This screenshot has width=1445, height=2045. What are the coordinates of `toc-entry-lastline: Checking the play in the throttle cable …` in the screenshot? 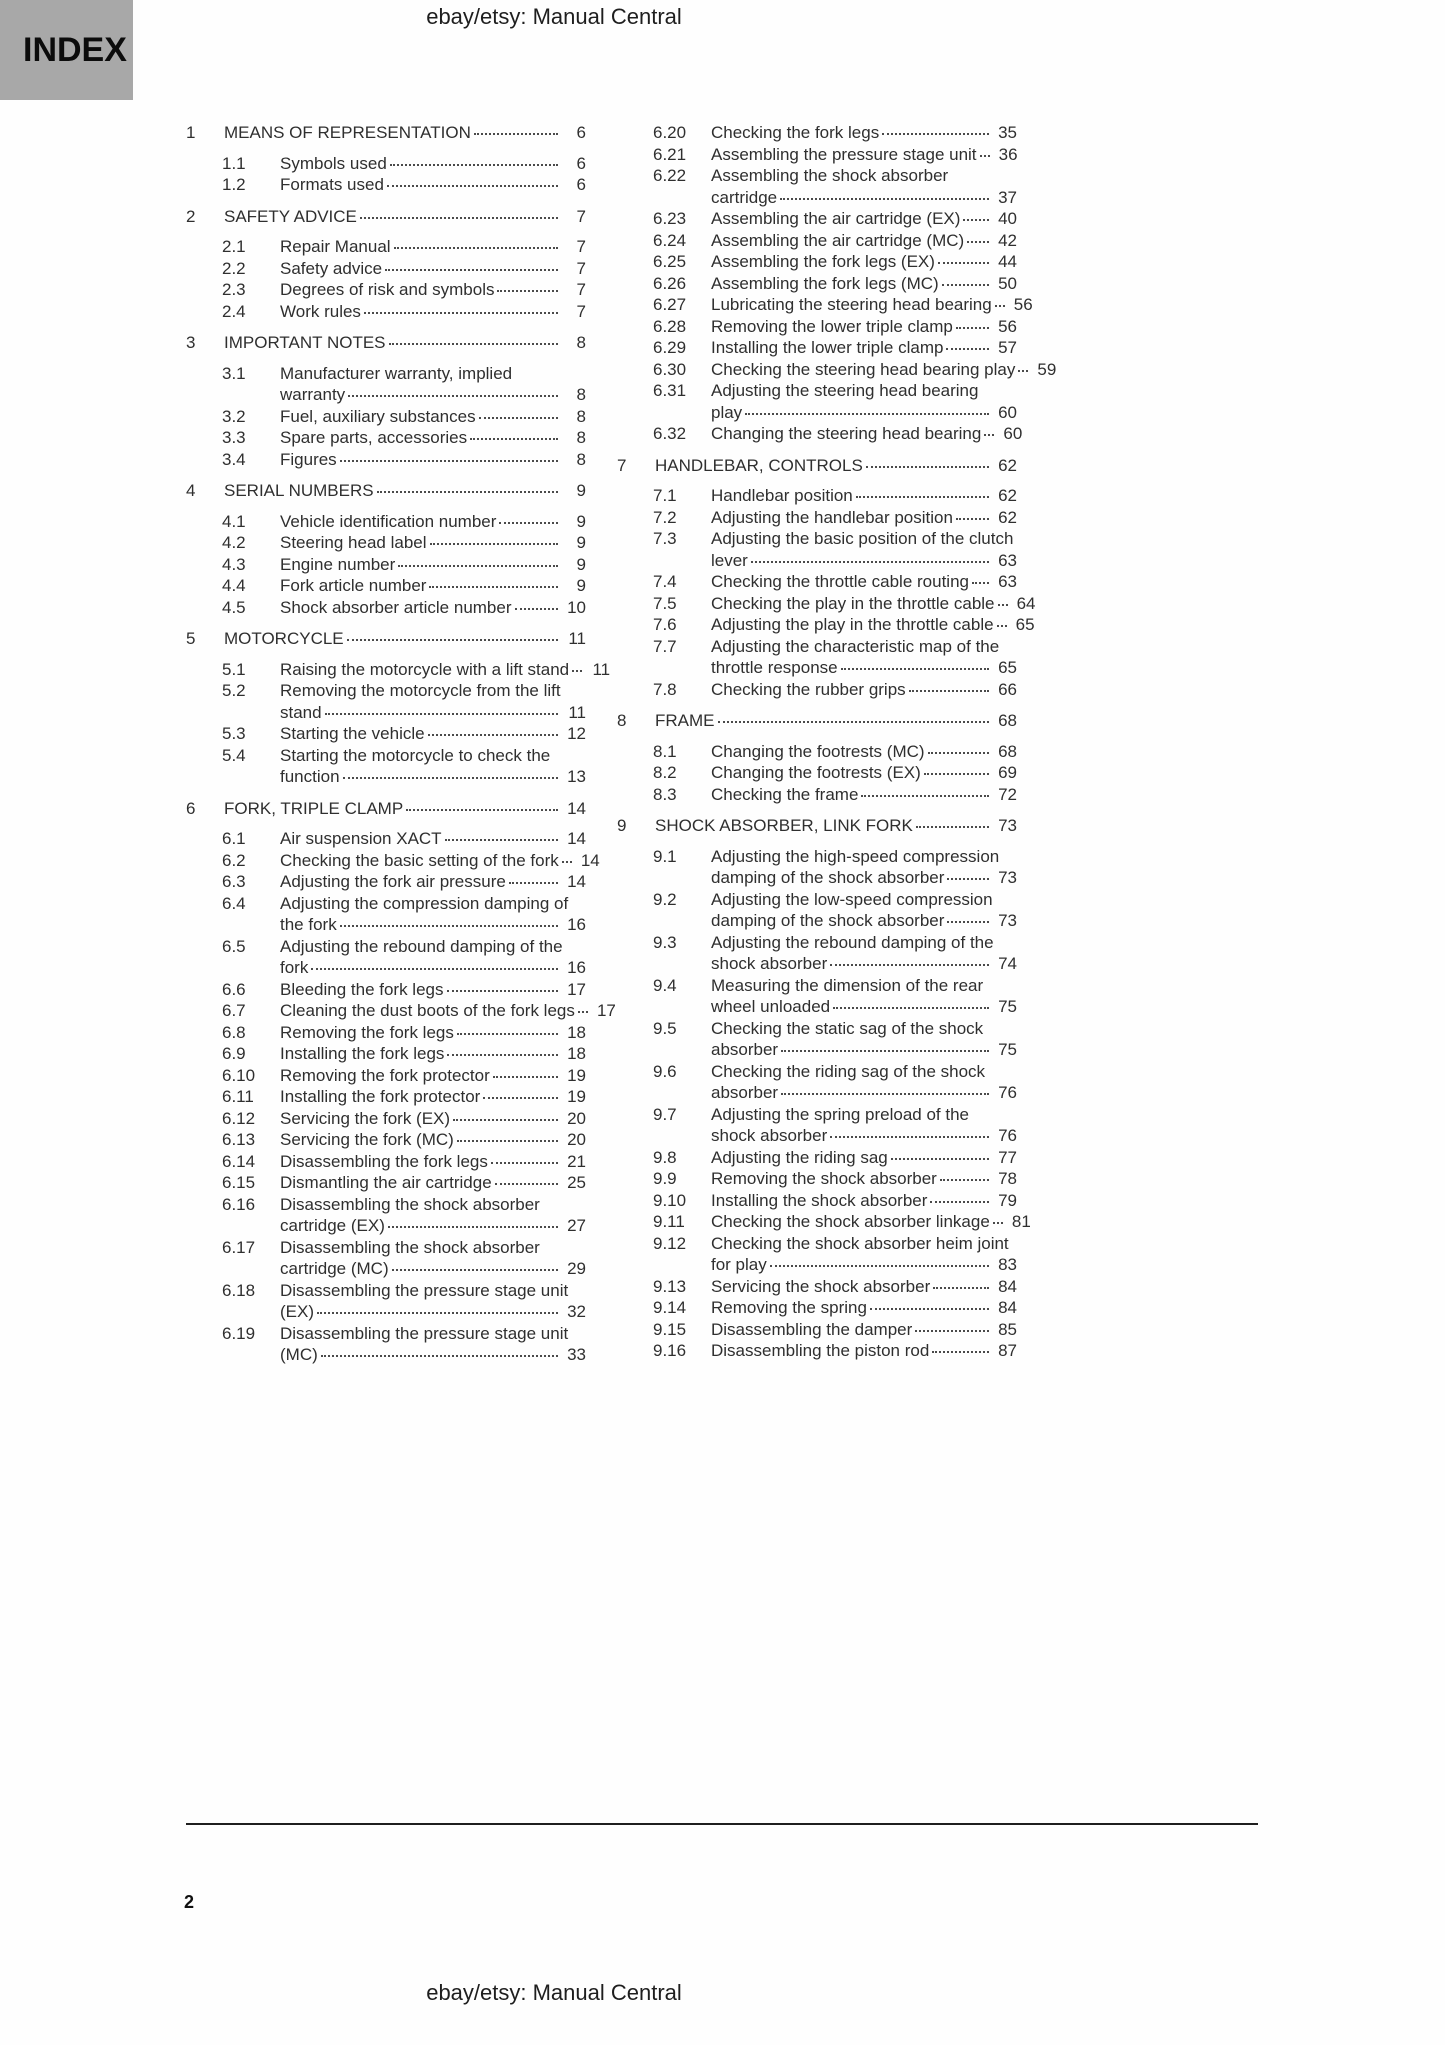 It's located at (873, 604).